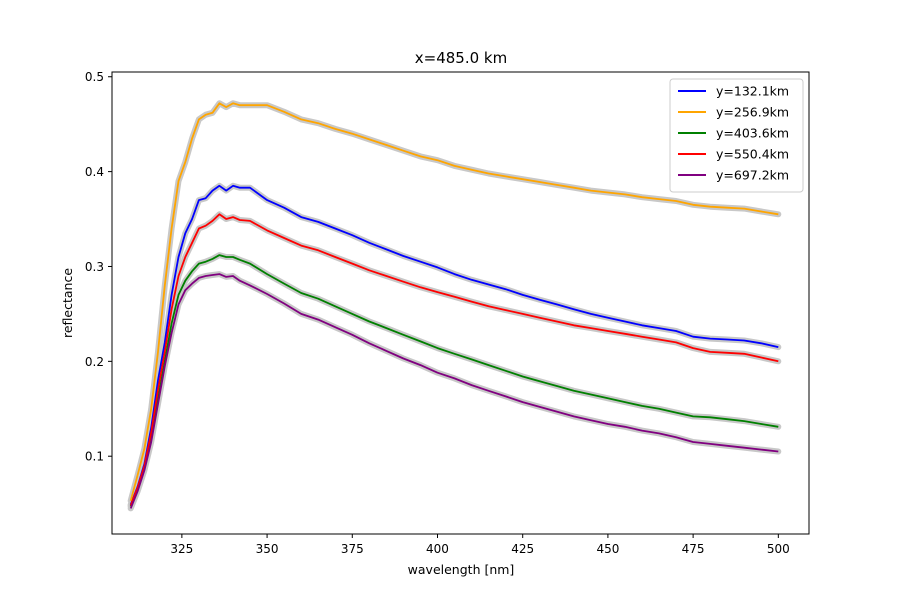 This screenshot has width=900, height=600. I want to click on legend-label: y=550.4km, so click(752, 154).